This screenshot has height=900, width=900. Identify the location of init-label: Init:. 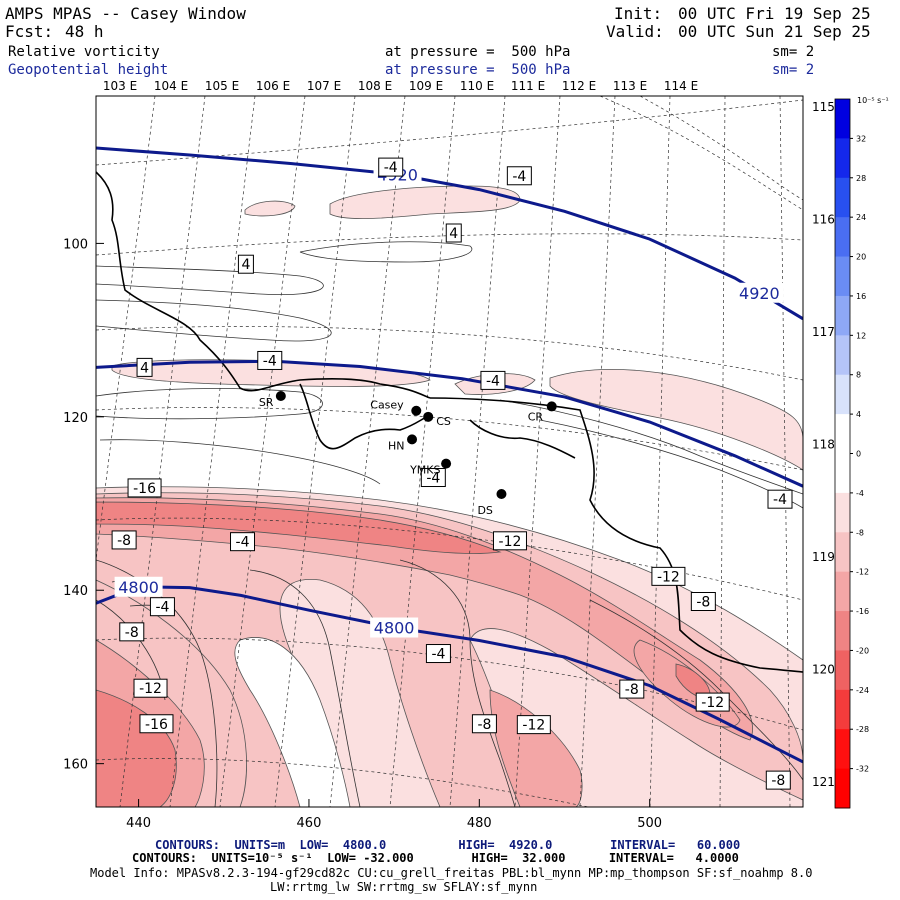
(638, 13).